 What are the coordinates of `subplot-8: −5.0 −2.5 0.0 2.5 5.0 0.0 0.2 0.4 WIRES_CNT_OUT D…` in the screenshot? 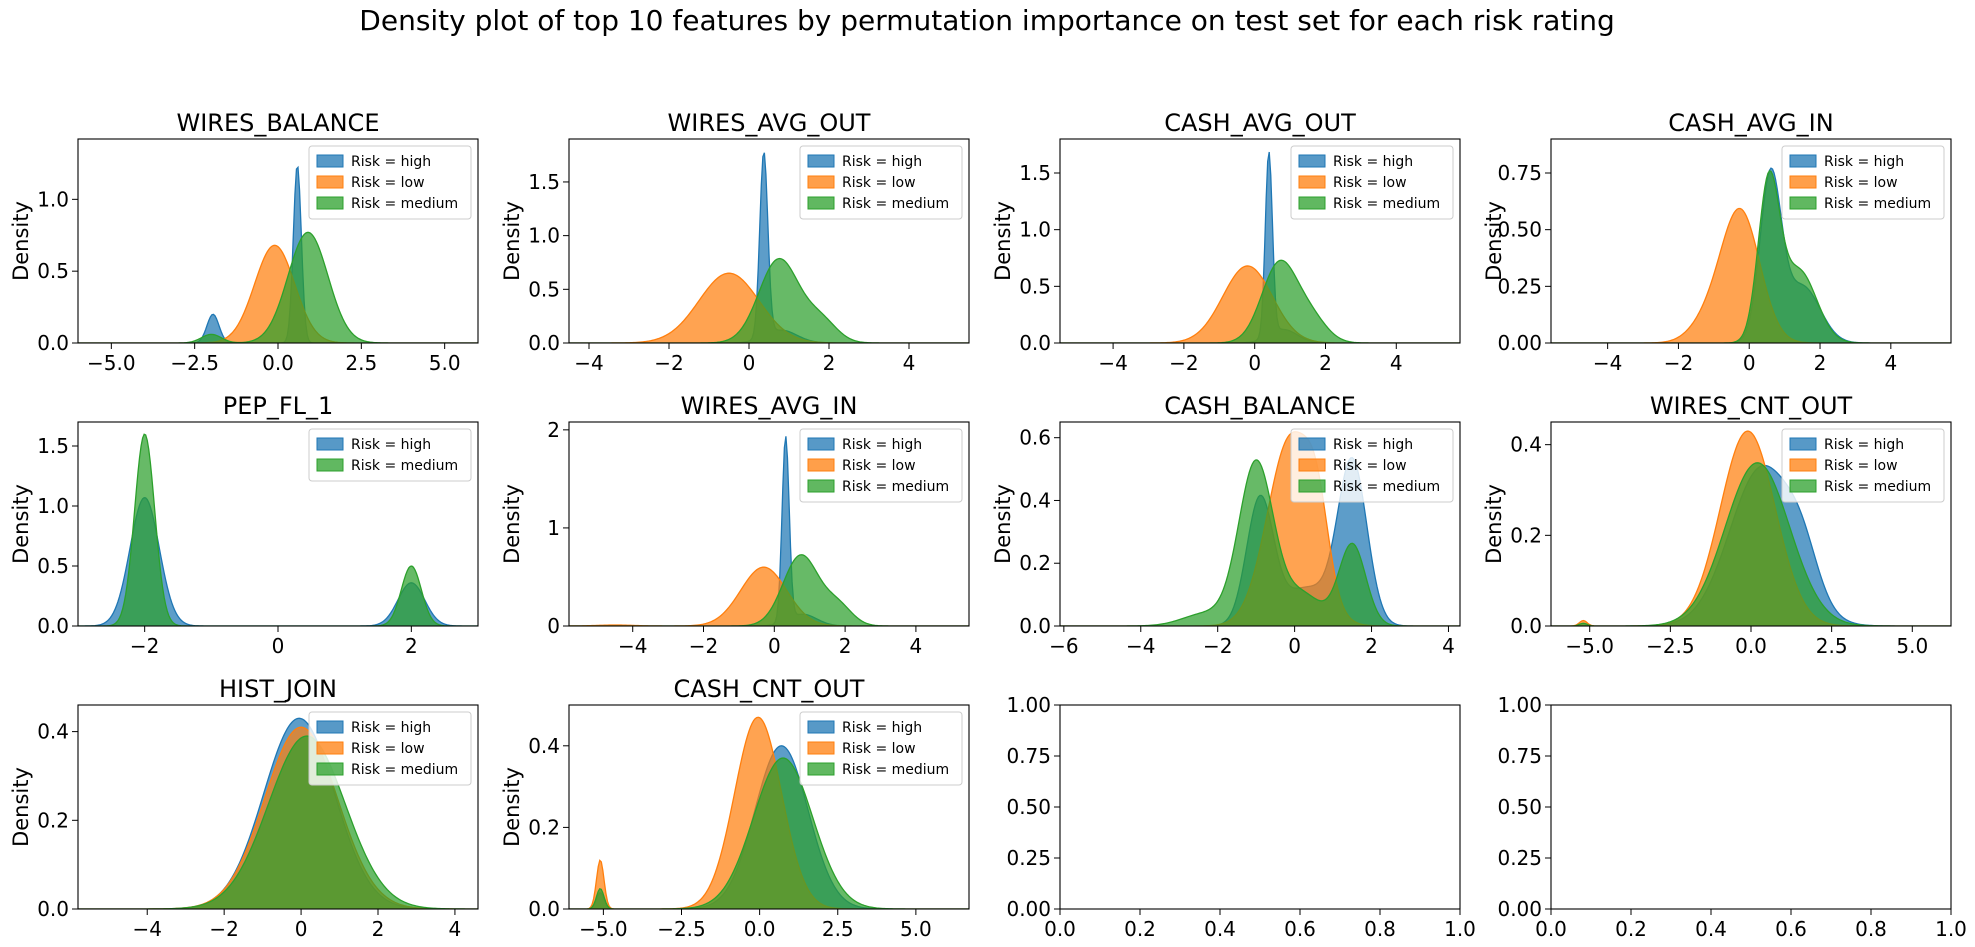 It's located at (1717, 525).